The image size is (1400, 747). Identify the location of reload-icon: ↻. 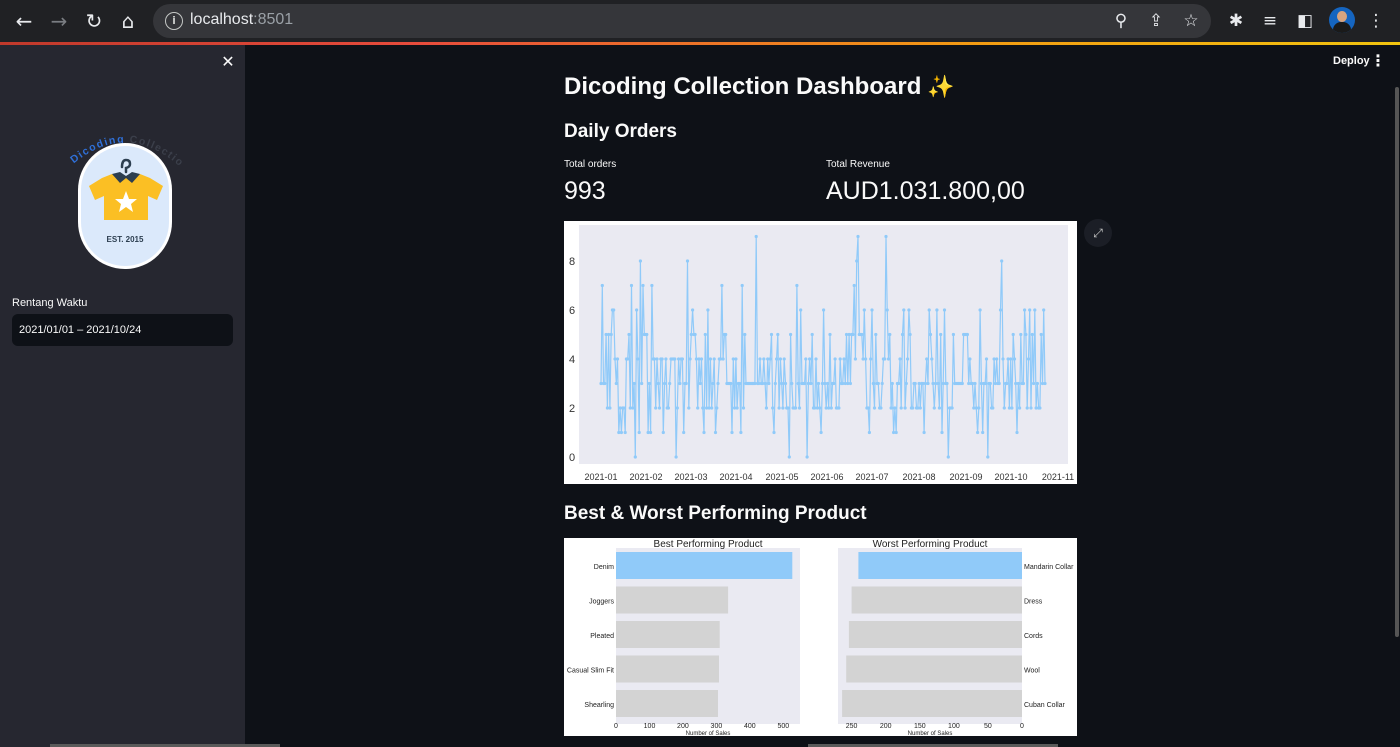
(94, 21).